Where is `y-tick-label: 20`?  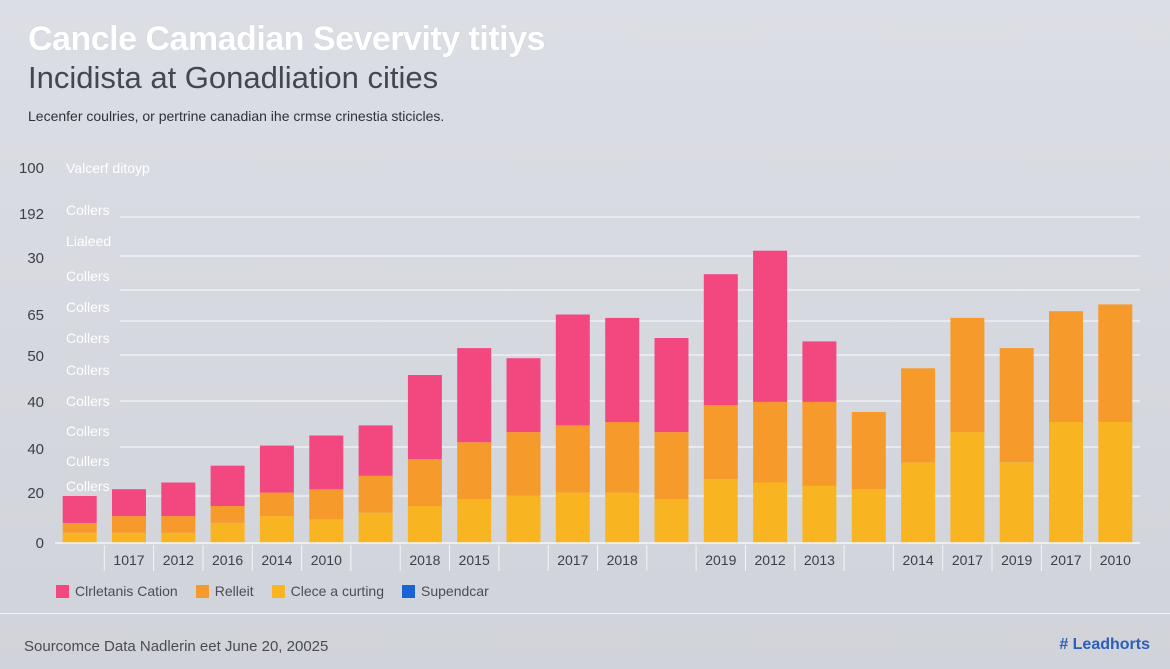 y-tick-label: 20 is located at coordinates (35, 493).